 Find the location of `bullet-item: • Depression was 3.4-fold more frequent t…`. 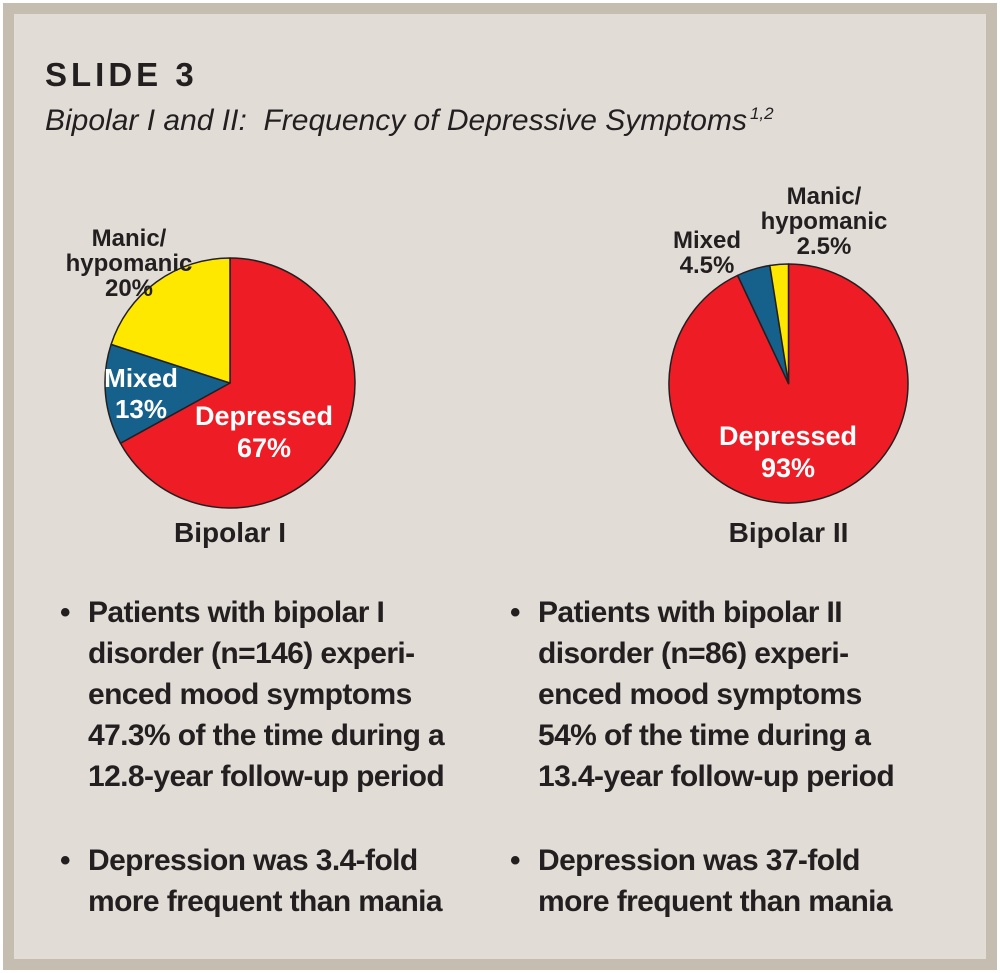

bullet-item: • Depression was 3.4-fold more frequent t… is located at coordinates (282, 881).